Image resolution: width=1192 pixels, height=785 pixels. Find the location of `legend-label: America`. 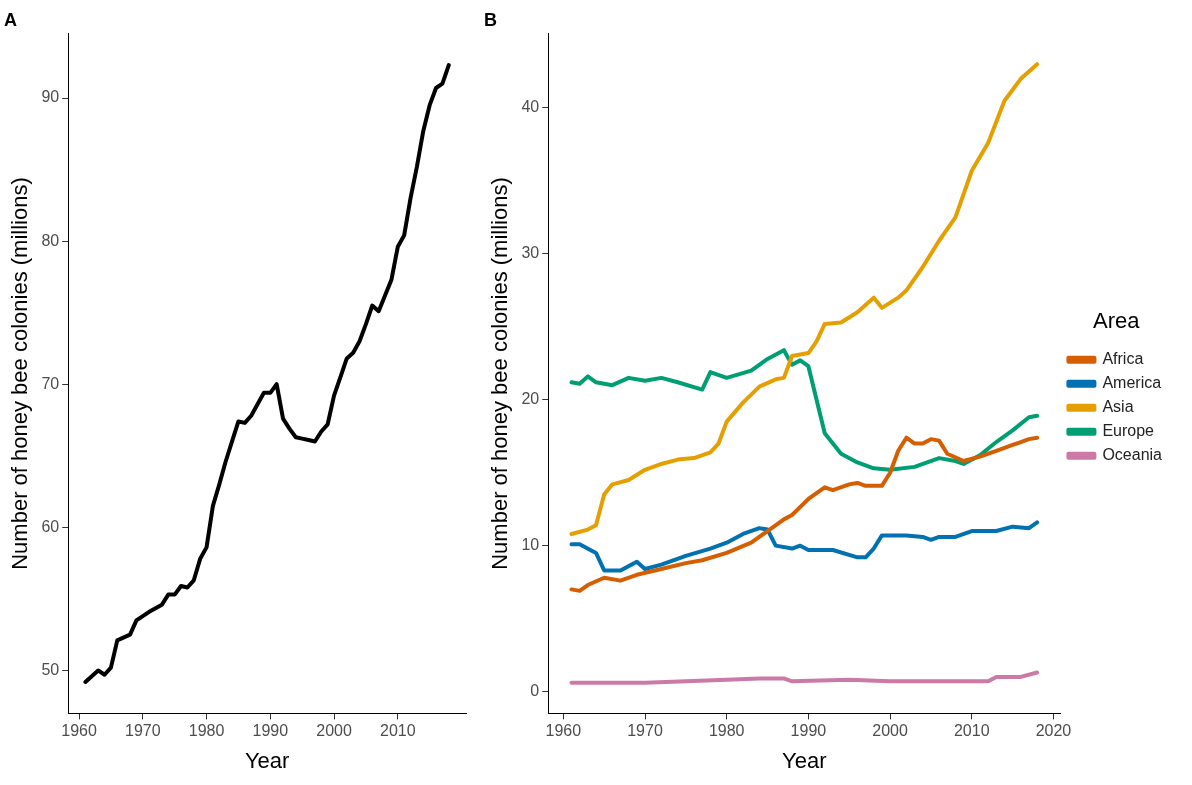

legend-label: America is located at coordinates (1132, 383).